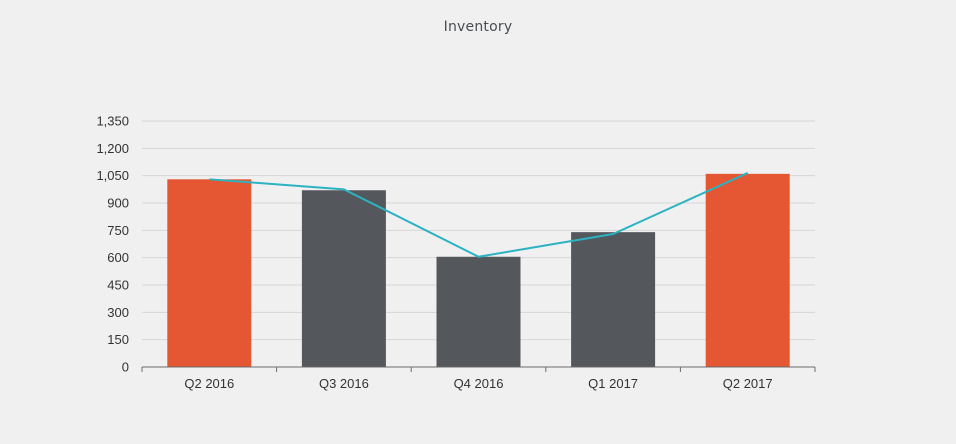 The image size is (956, 444). Describe the element at coordinates (118, 312) in the screenshot. I see `y-tick-label: 300` at that location.